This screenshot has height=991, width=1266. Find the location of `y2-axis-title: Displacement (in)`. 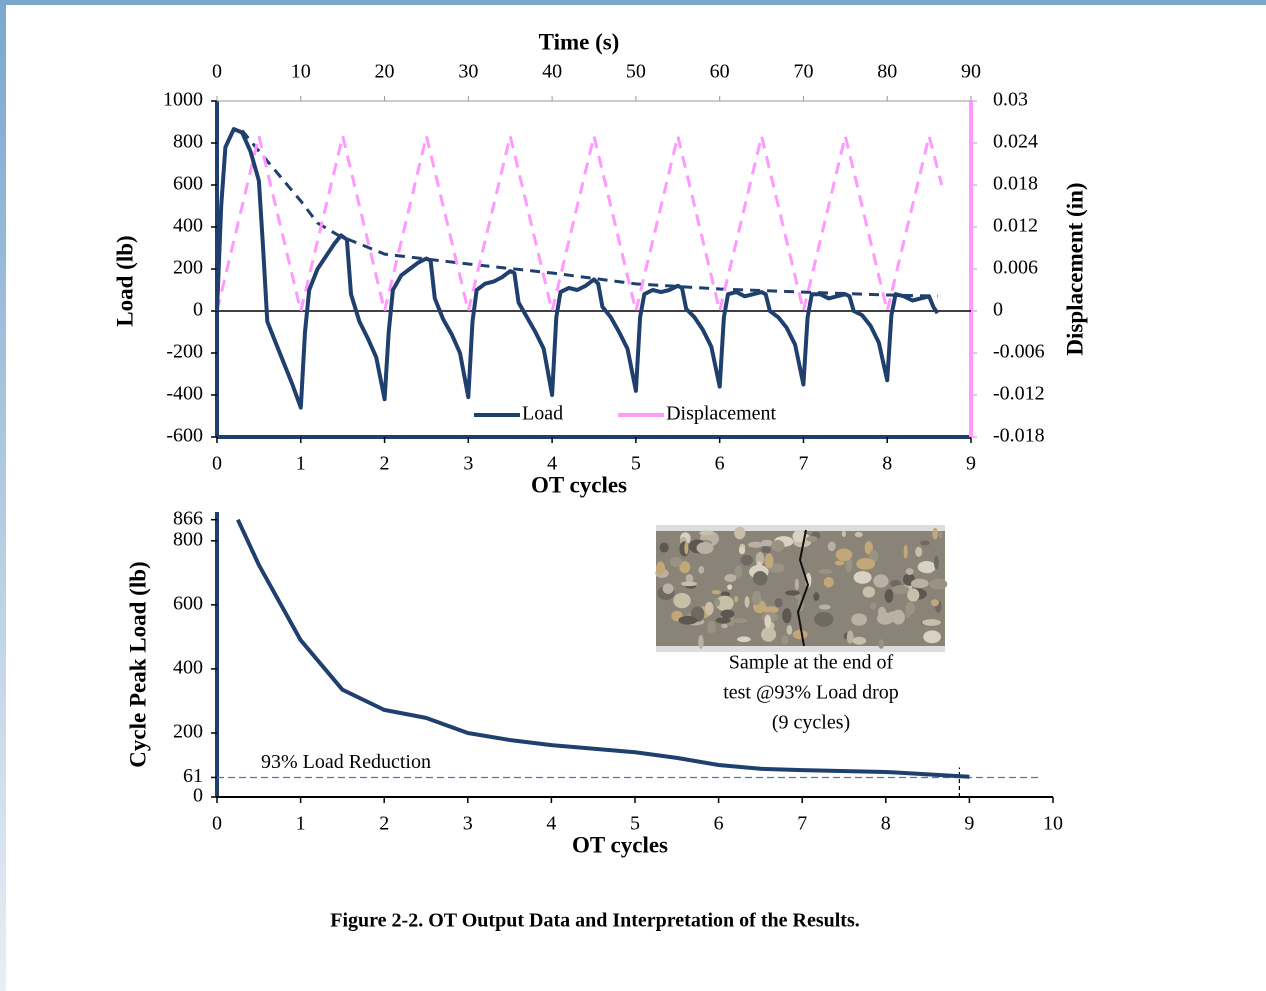

y2-axis-title: Displacement (in) is located at coordinates (1074, 268).